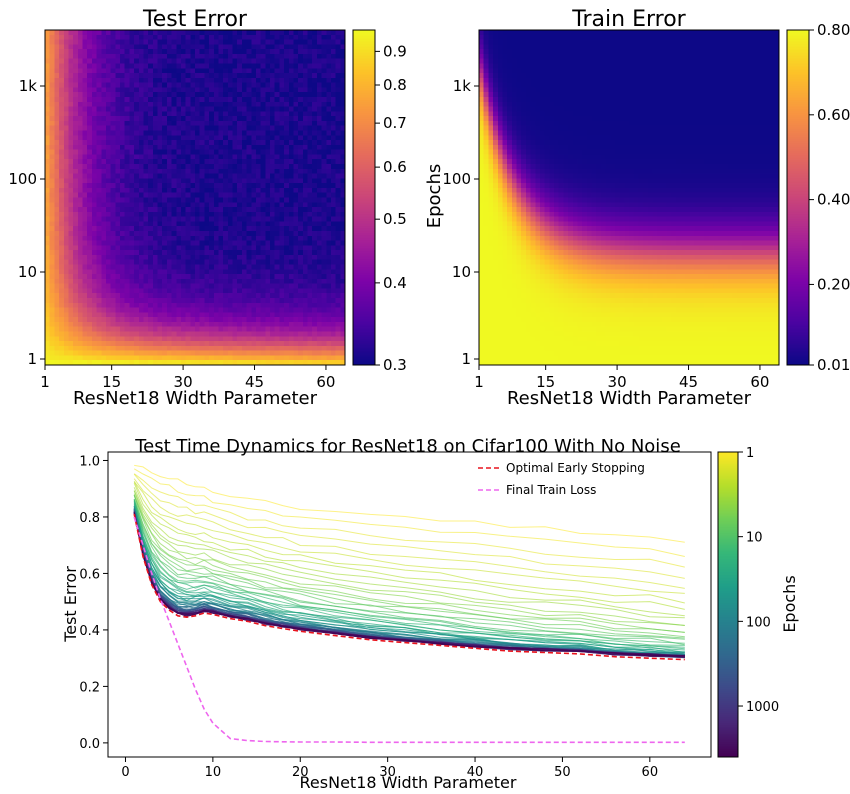 The height and width of the screenshot is (794, 850). Describe the element at coordinates (195, 398) in the screenshot. I see `test-error-x-label: ResNet18 Width Parameter` at that location.